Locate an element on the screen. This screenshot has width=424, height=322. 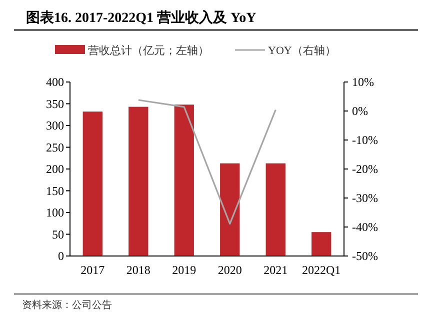
y-tick-label: 0 is located at coordinates (61, 256).